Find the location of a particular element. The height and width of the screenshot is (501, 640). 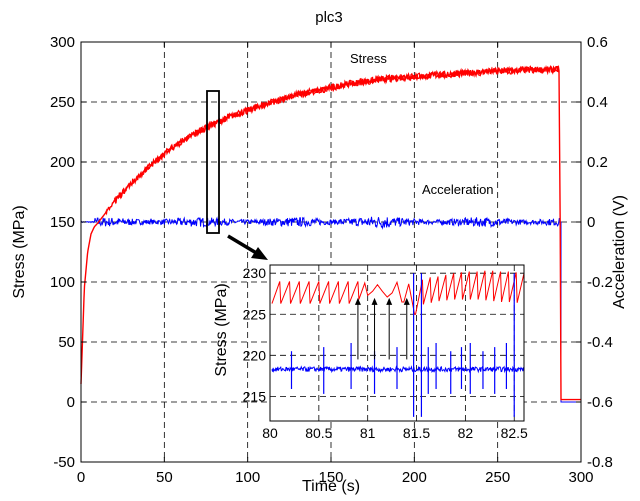

y-tick-label: 50 is located at coordinates (66, 342).